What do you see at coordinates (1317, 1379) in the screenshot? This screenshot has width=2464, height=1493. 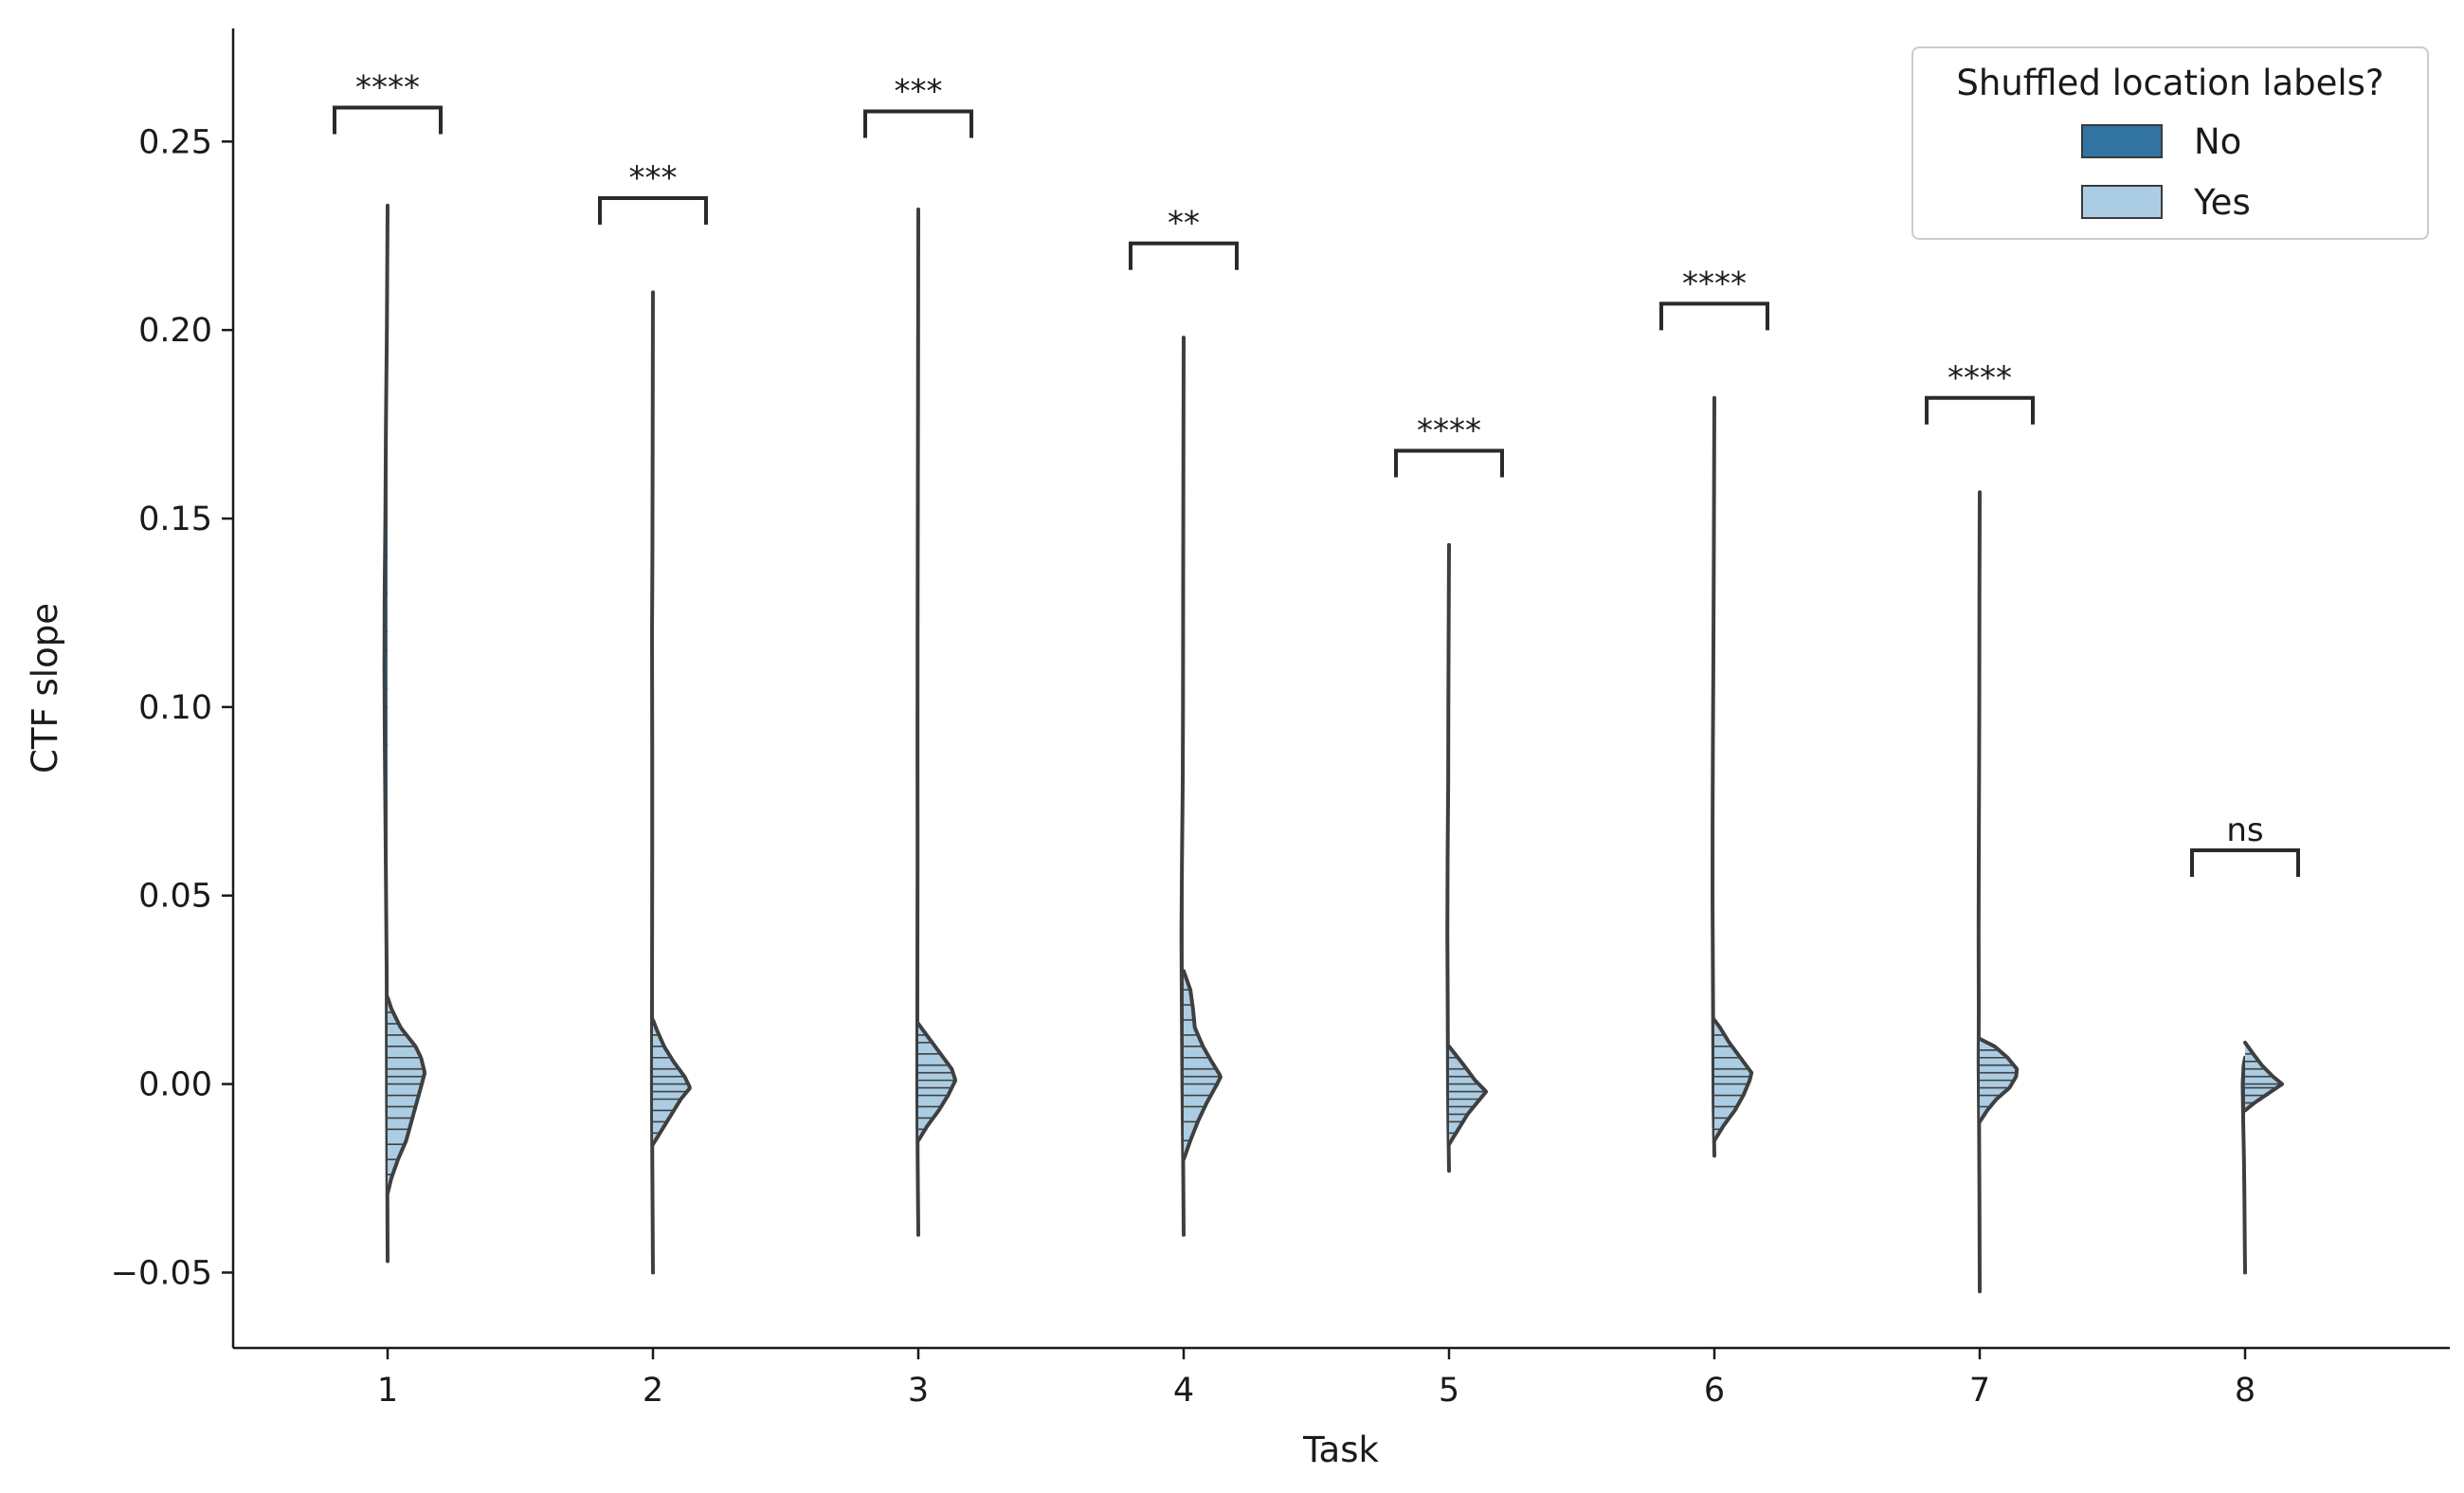 I see `x-ticks: 1 2 3 4 5 6 7 8` at bounding box center [1317, 1379].